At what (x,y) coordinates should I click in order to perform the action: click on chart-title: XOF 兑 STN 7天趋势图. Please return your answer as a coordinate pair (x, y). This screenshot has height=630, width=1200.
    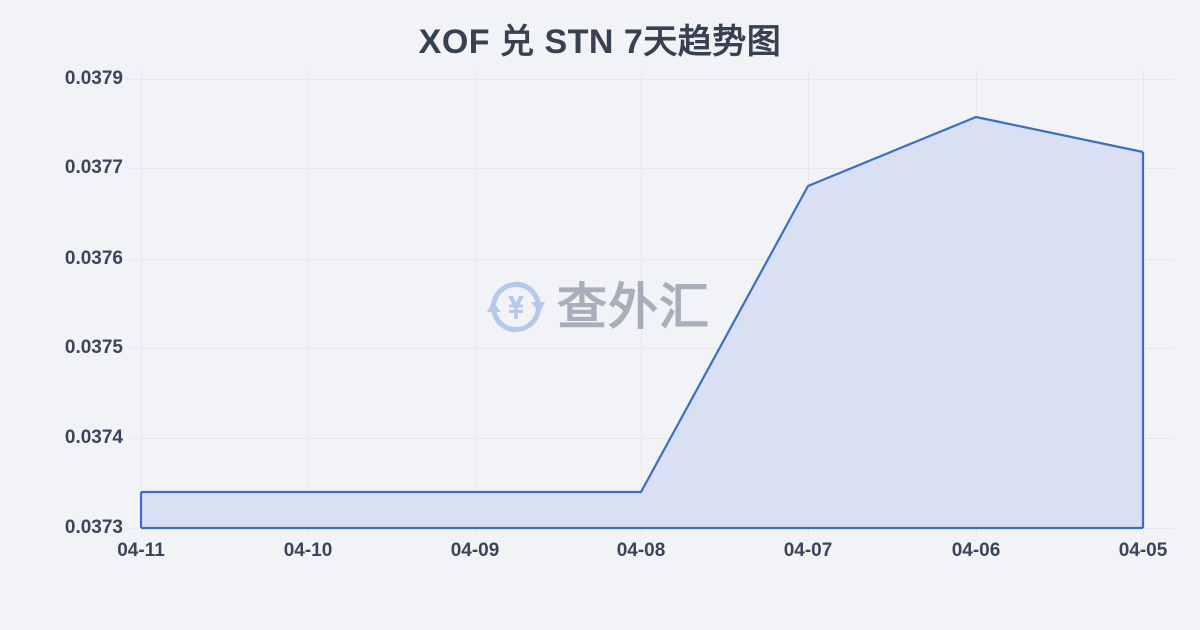
    Looking at the image, I should click on (600, 42).